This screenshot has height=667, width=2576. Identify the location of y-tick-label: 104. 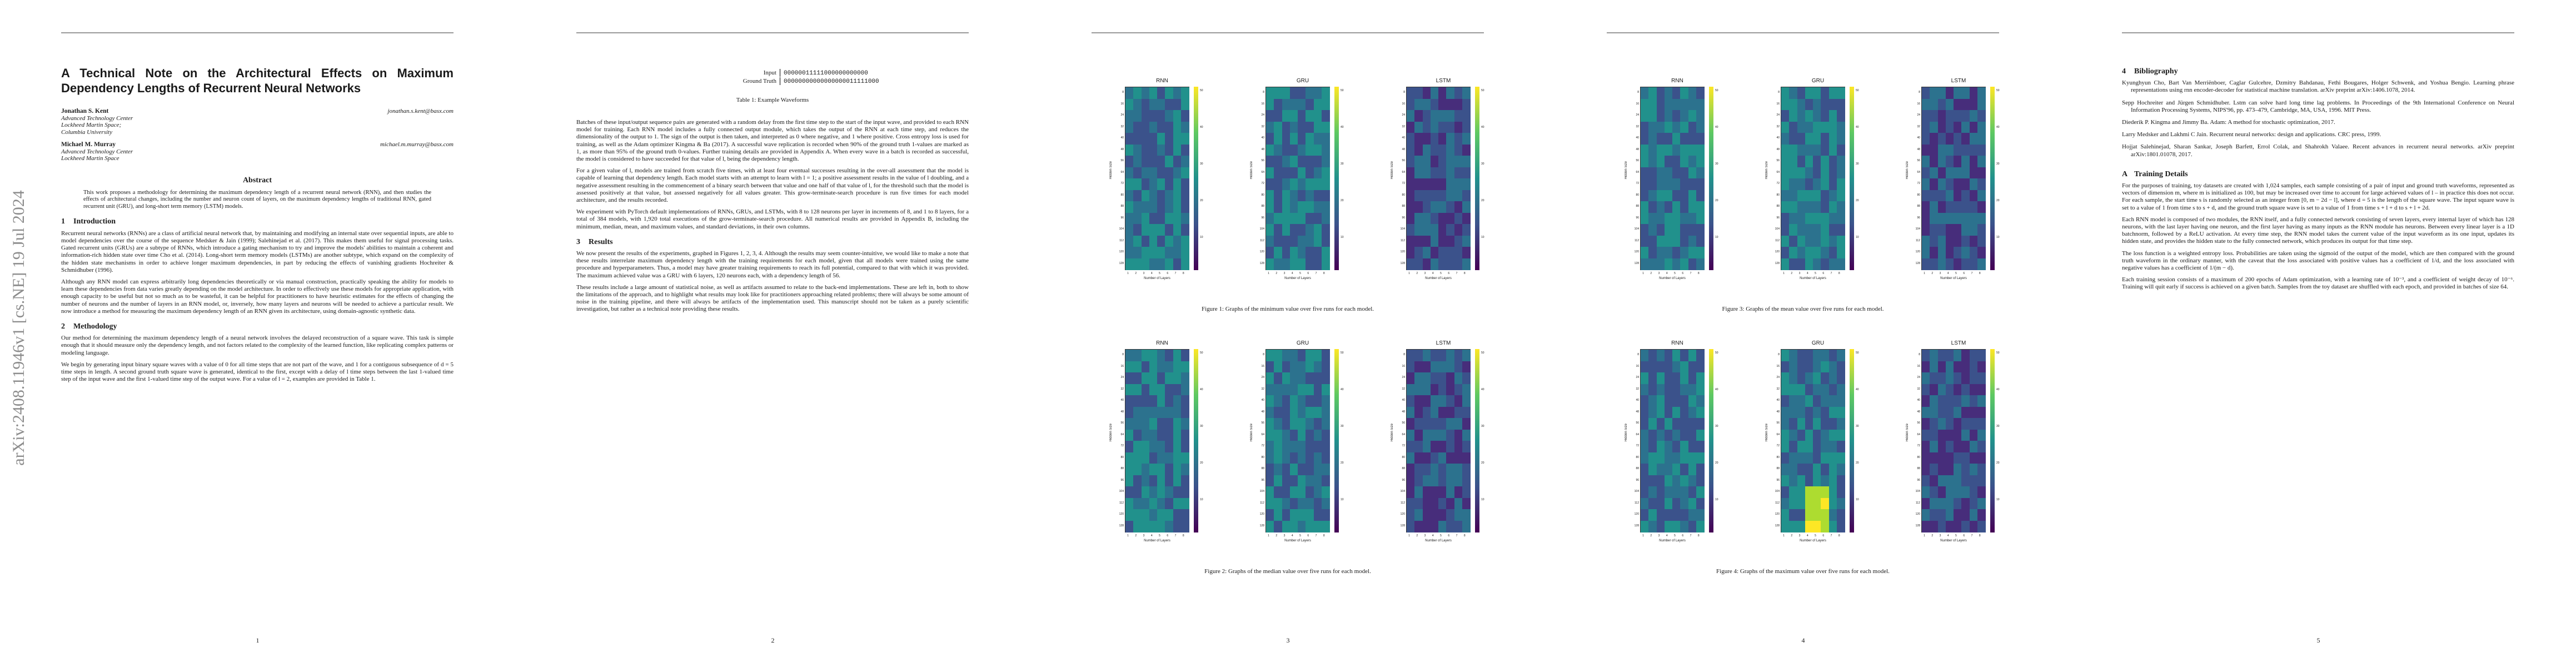
(1777, 229).